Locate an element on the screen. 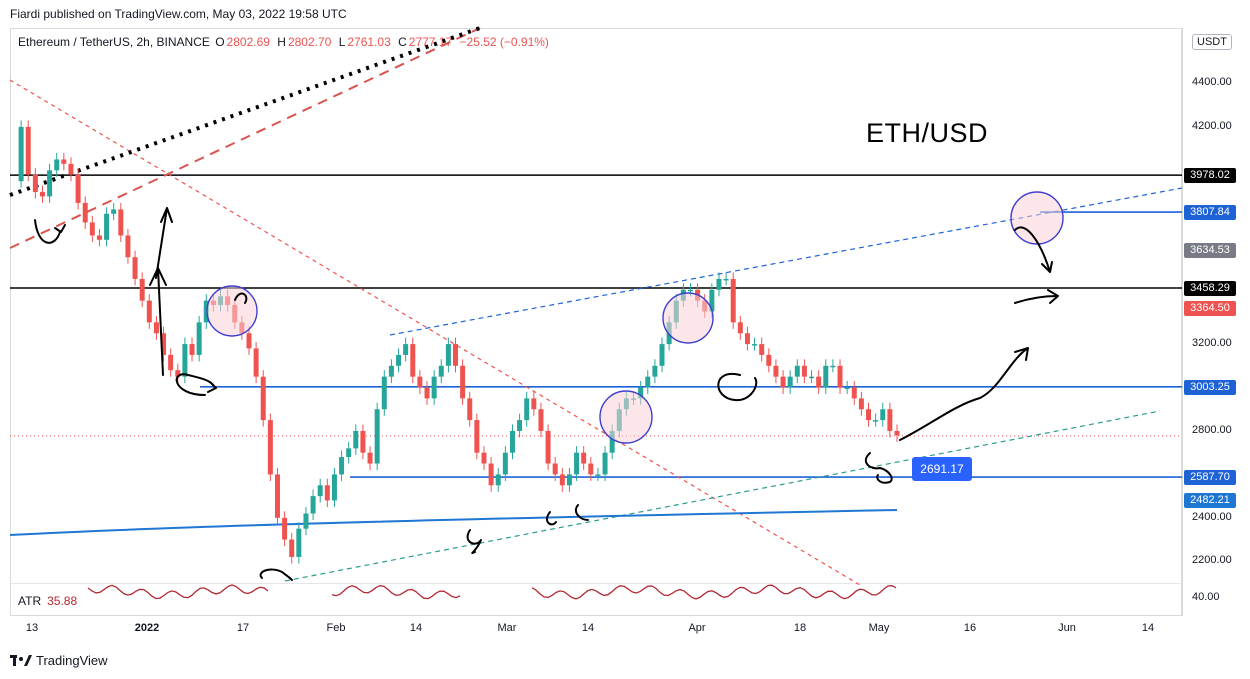  trendline-dotted is located at coordinates (245, 111).